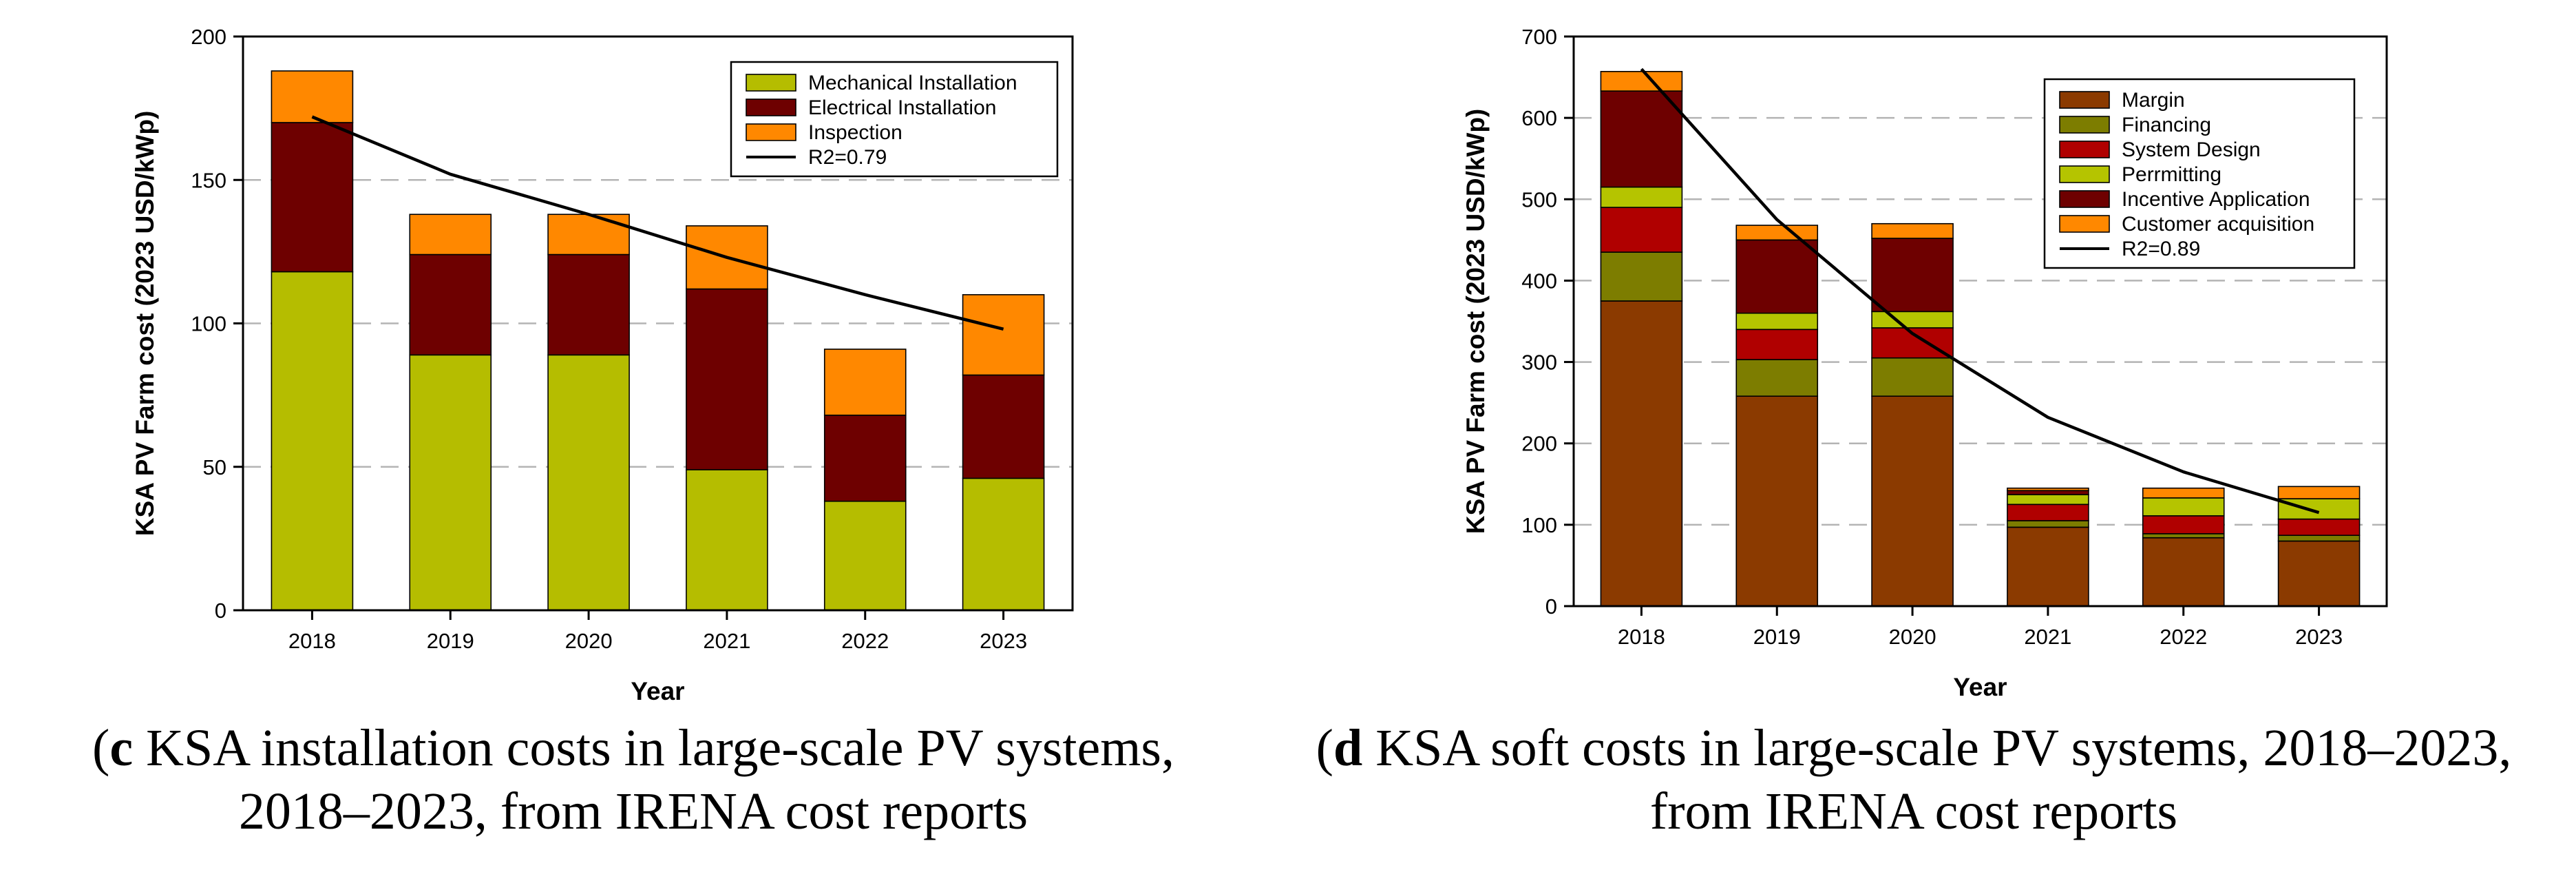 The height and width of the screenshot is (872, 2576). What do you see at coordinates (902, 107) in the screenshot?
I see `legend-label: Electrical Installation` at bounding box center [902, 107].